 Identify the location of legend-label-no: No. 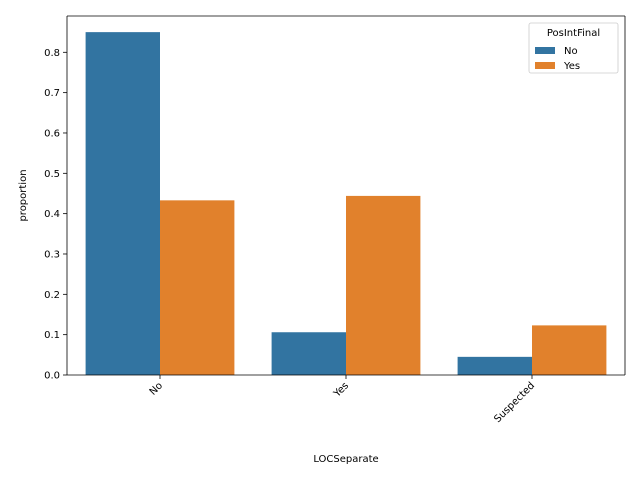
(571, 51).